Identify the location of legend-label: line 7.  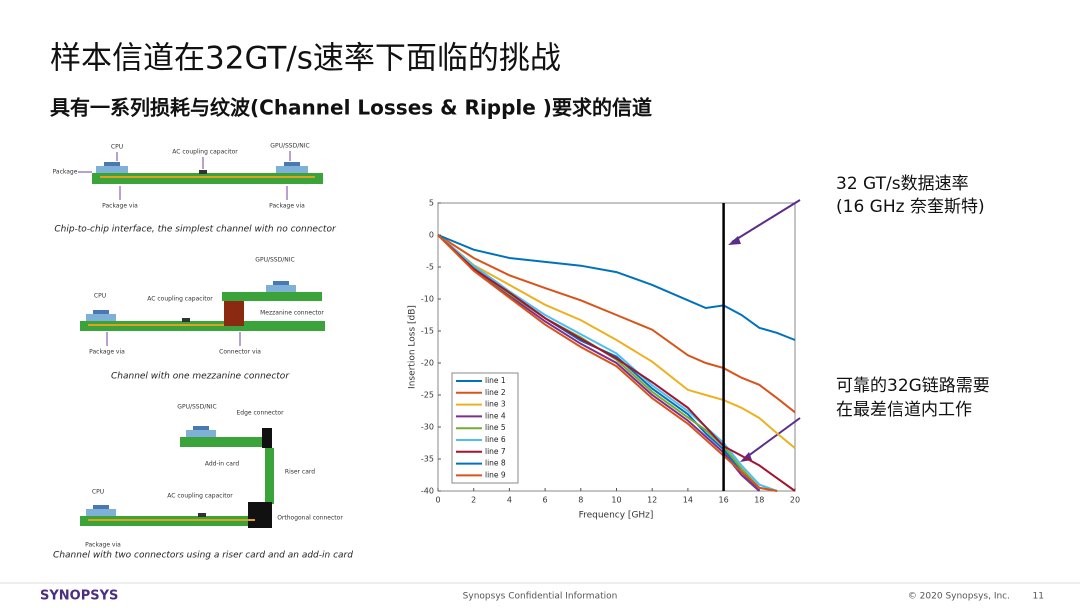
(495, 451).